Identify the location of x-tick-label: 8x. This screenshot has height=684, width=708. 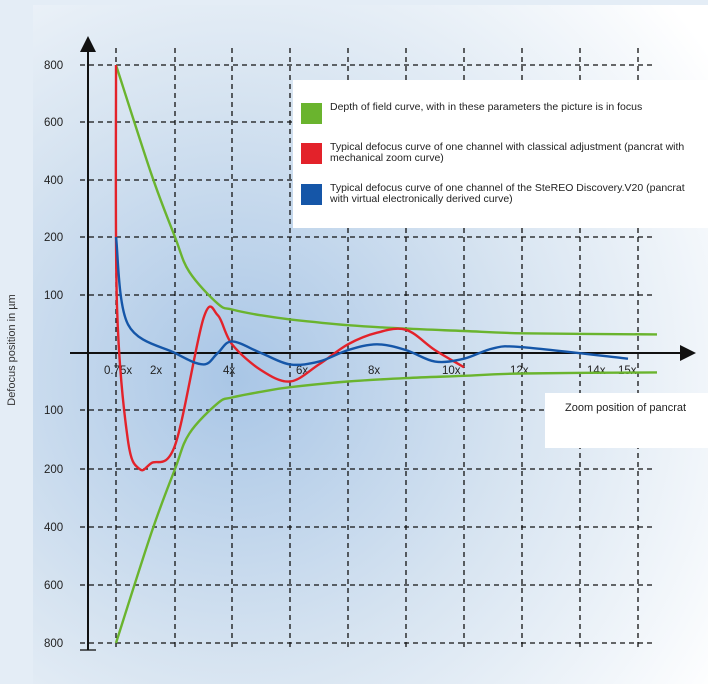
(374, 371).